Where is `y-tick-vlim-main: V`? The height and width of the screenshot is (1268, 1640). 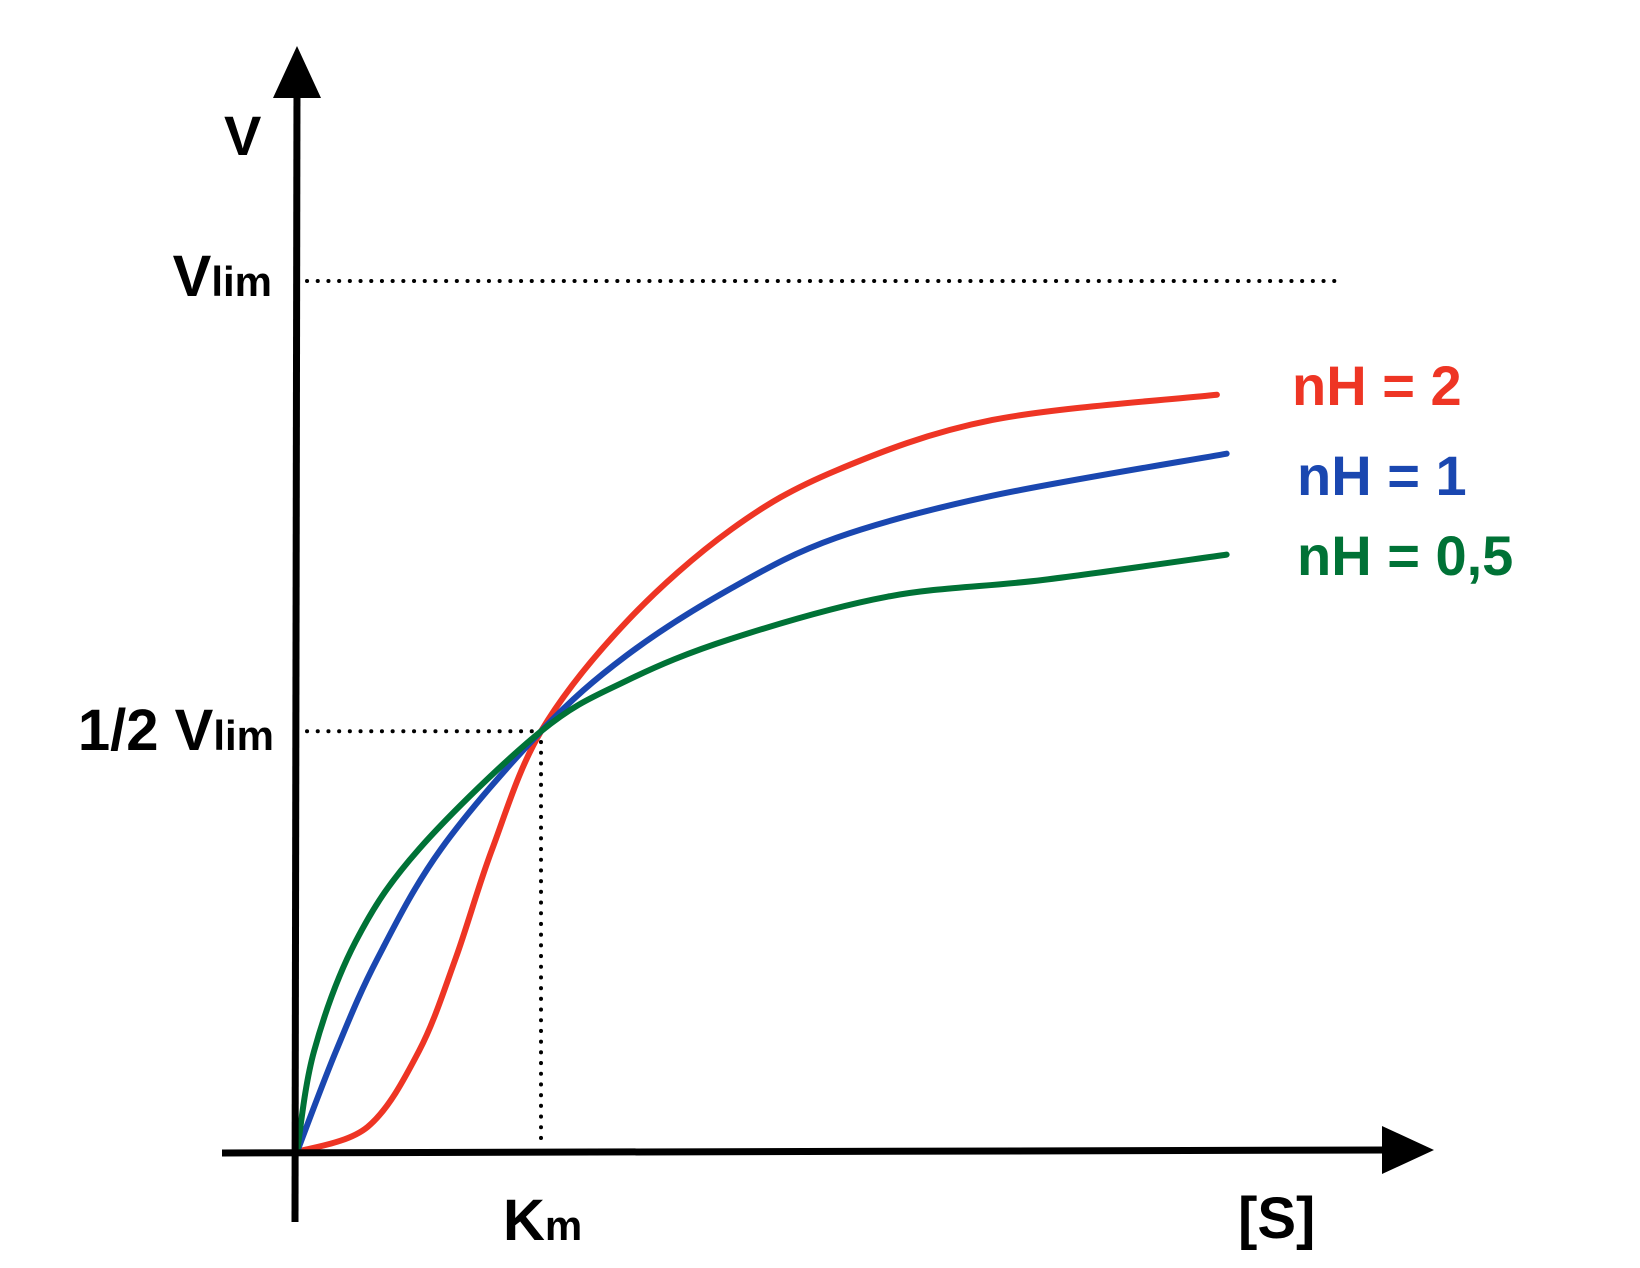 y-tick-vlim-main: V is located at coordinates (192, 276).